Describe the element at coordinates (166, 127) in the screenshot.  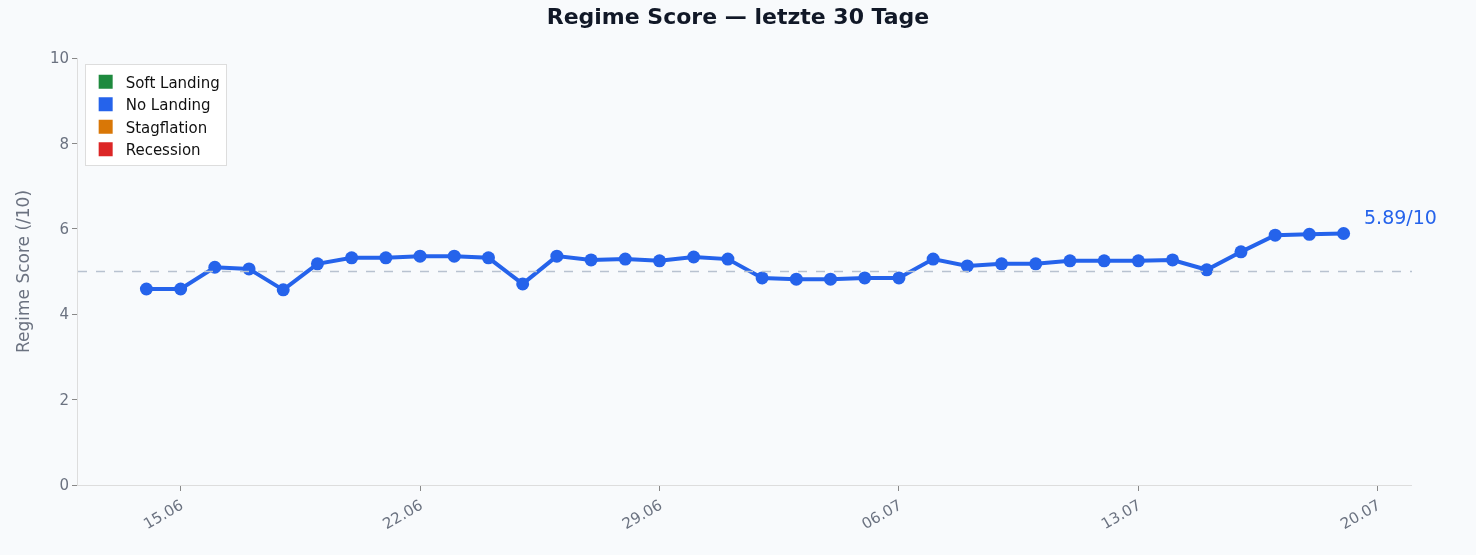
I see `legend-label: Stagflation` at that location.